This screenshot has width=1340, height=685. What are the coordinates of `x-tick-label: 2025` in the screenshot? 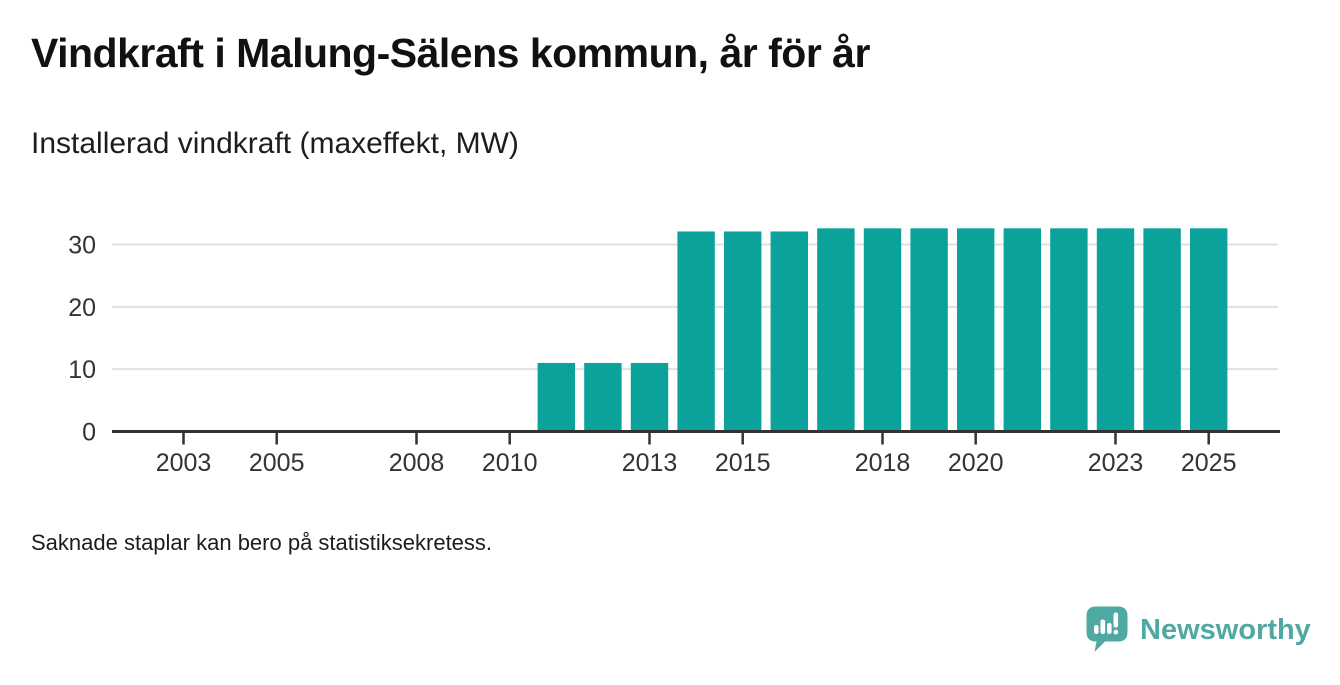 It's located at (1209, 463).